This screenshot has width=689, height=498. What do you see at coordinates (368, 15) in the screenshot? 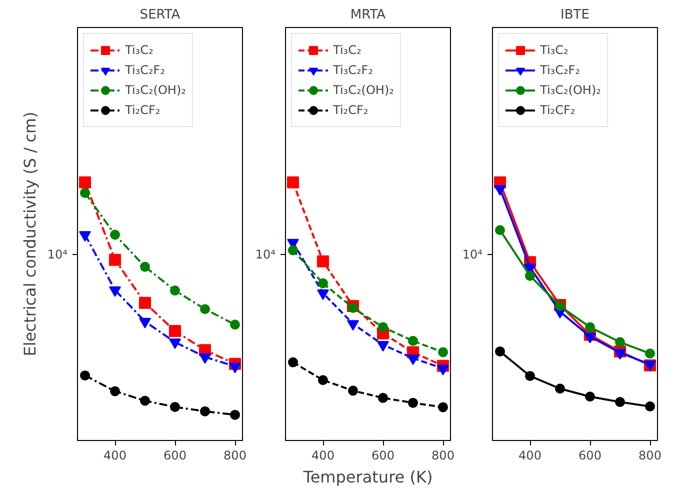
I see `chart-title: MRTA` at bounding box center [368, 15].